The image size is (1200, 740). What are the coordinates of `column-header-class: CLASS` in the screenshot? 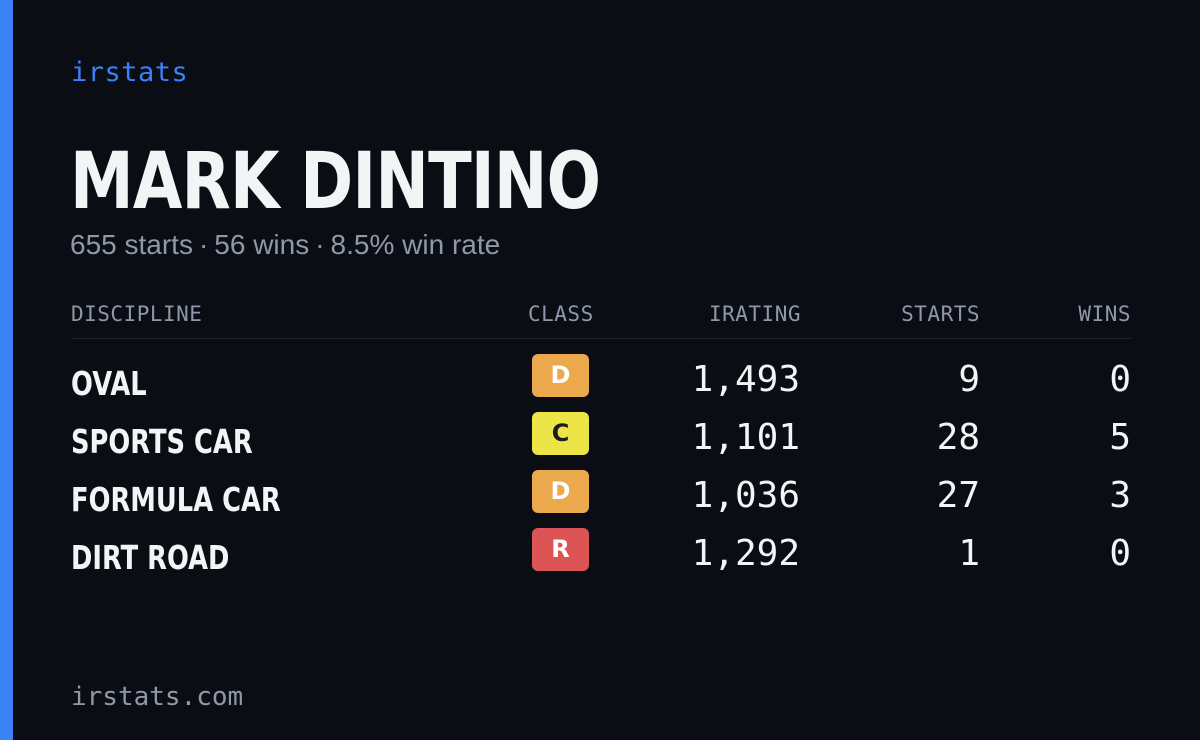 It's located at (561, 314).